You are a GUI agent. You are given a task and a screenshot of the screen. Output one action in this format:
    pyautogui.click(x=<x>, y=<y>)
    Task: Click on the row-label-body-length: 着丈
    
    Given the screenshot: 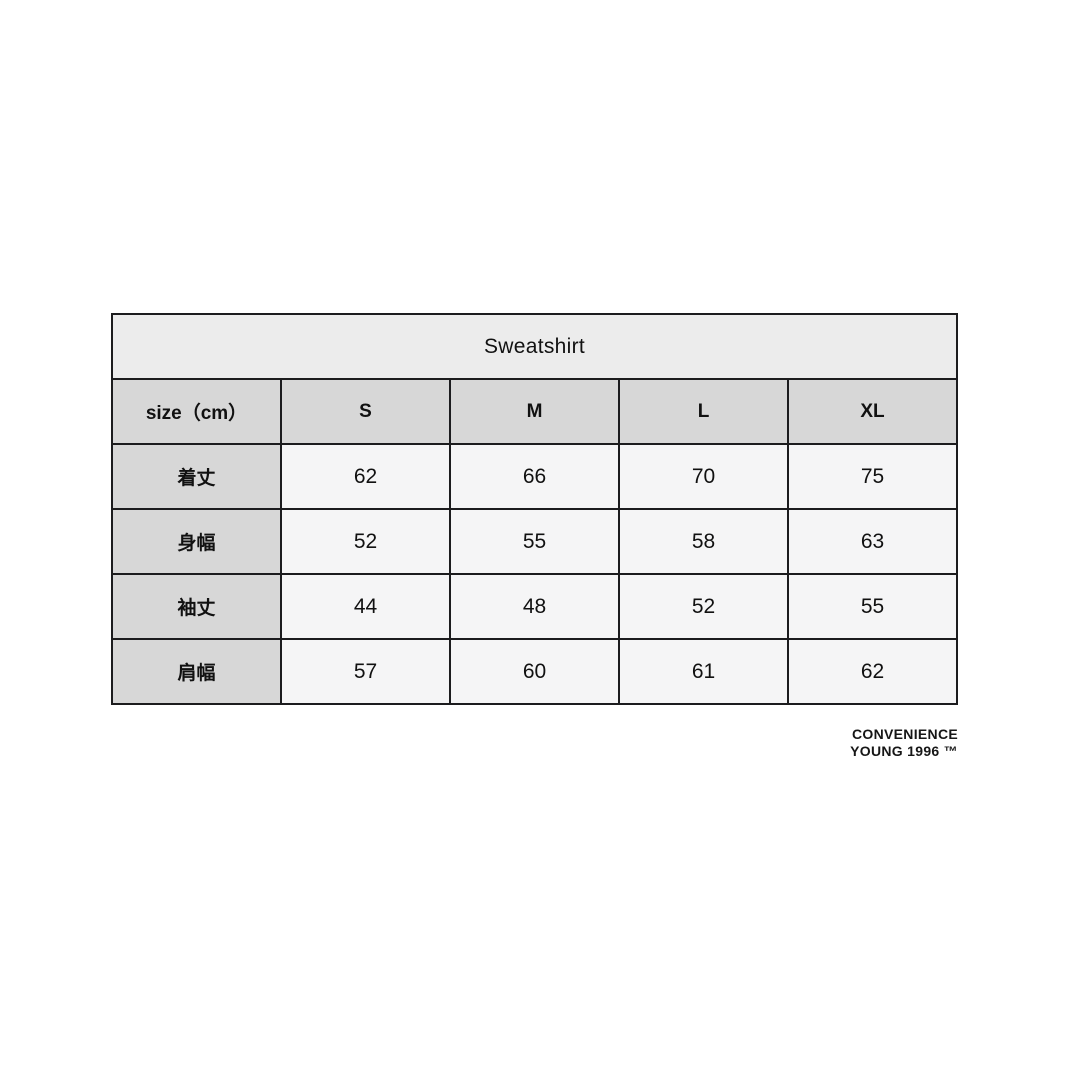 What is the action you would take?
    pyautogui.click(x=196, y=476)
    